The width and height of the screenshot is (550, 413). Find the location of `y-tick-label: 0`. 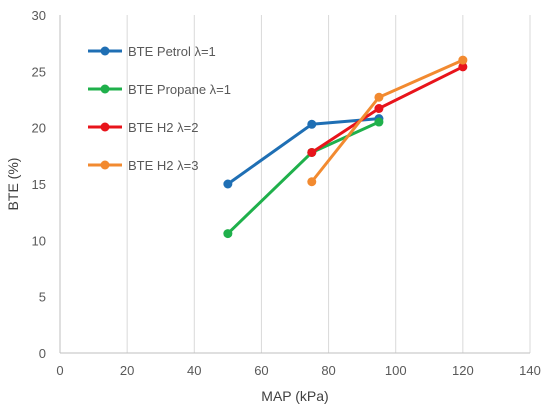

y-tick-label: 0 is located at coordinates (42, 353).